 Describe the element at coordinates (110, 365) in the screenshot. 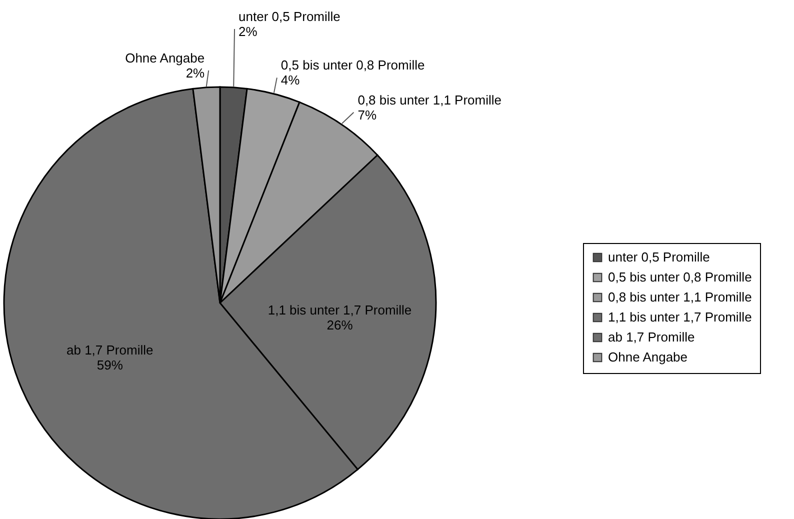

I see `data-label: 59%` at that location.